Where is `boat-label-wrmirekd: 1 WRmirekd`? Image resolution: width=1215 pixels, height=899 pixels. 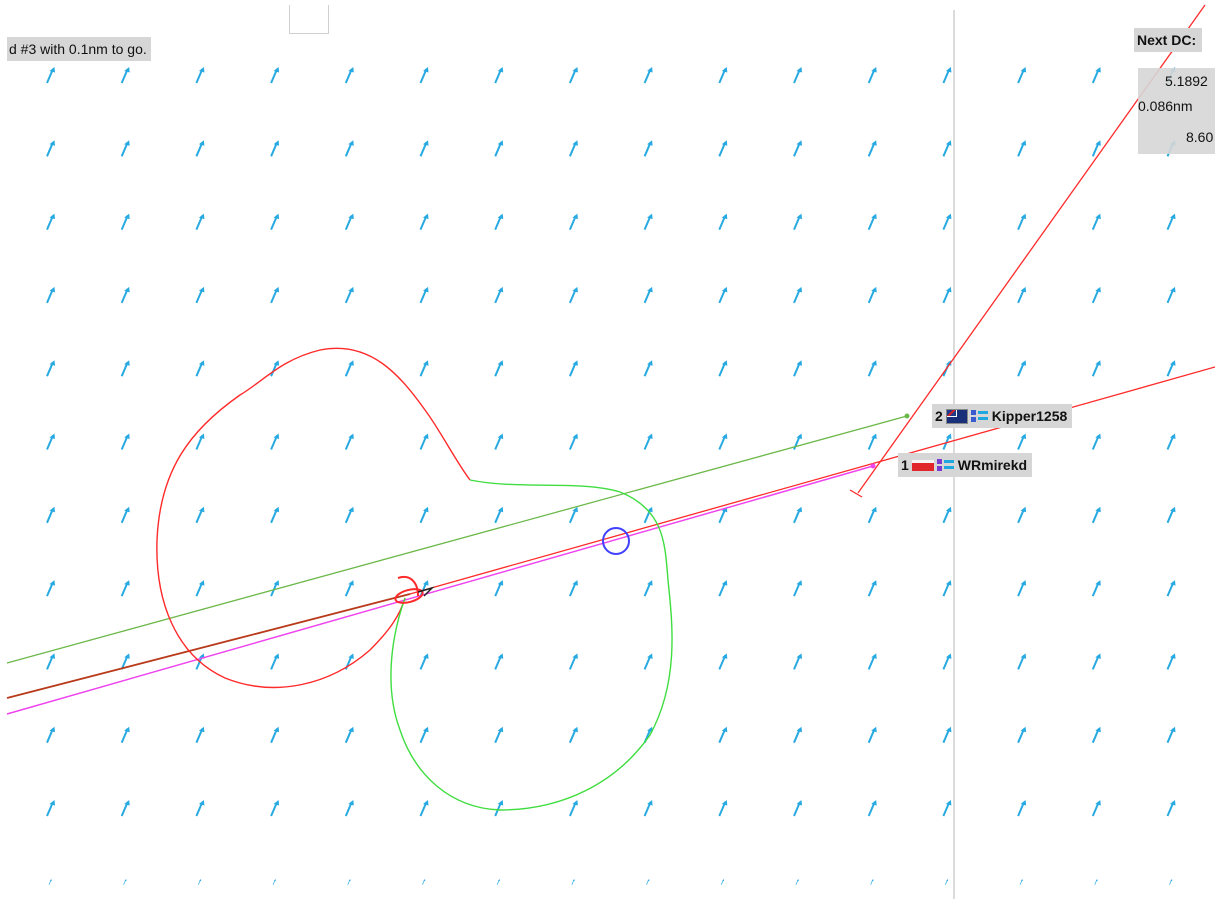 boat-label-wrmirekd: 1 WRmirekd is located at coordinates (965, 465).